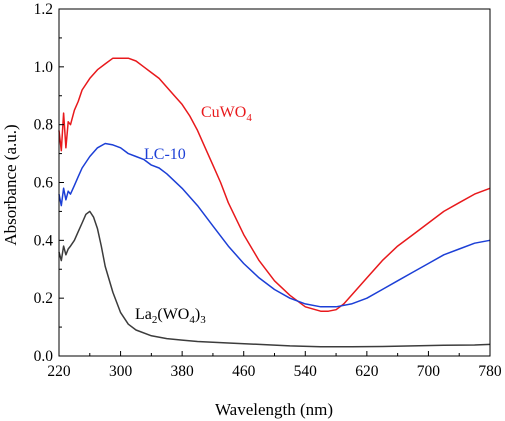  I want to click on x-tick-label: 220, so click(59, 371).